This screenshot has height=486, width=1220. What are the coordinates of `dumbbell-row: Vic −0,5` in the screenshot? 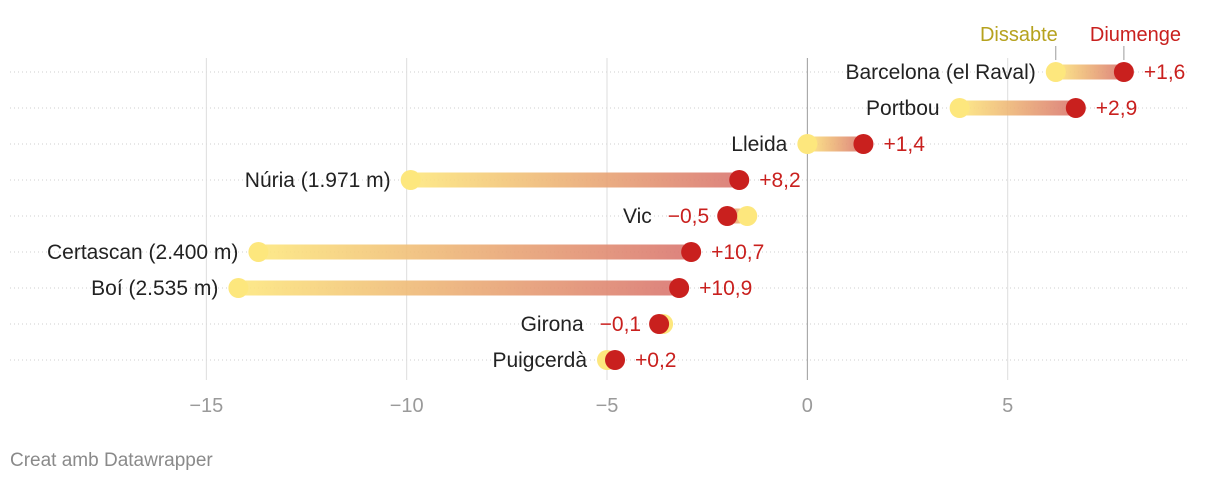 It's located at (690, 216).